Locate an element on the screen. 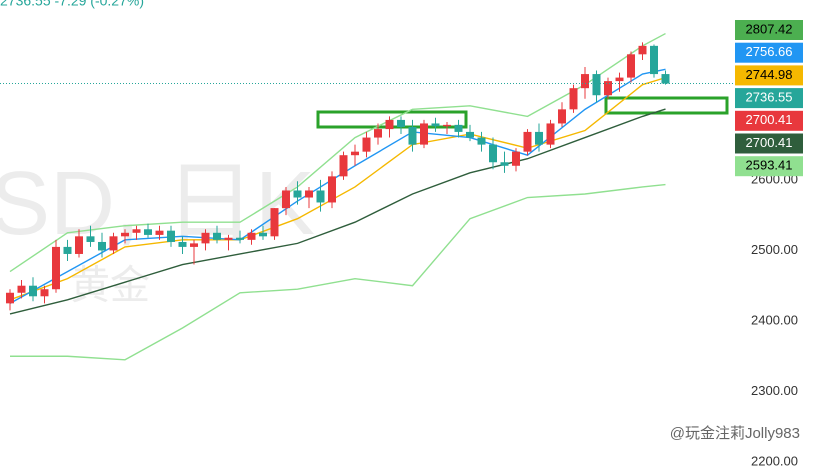  price-label: 2744.98 is located at coordinates (769, 74).